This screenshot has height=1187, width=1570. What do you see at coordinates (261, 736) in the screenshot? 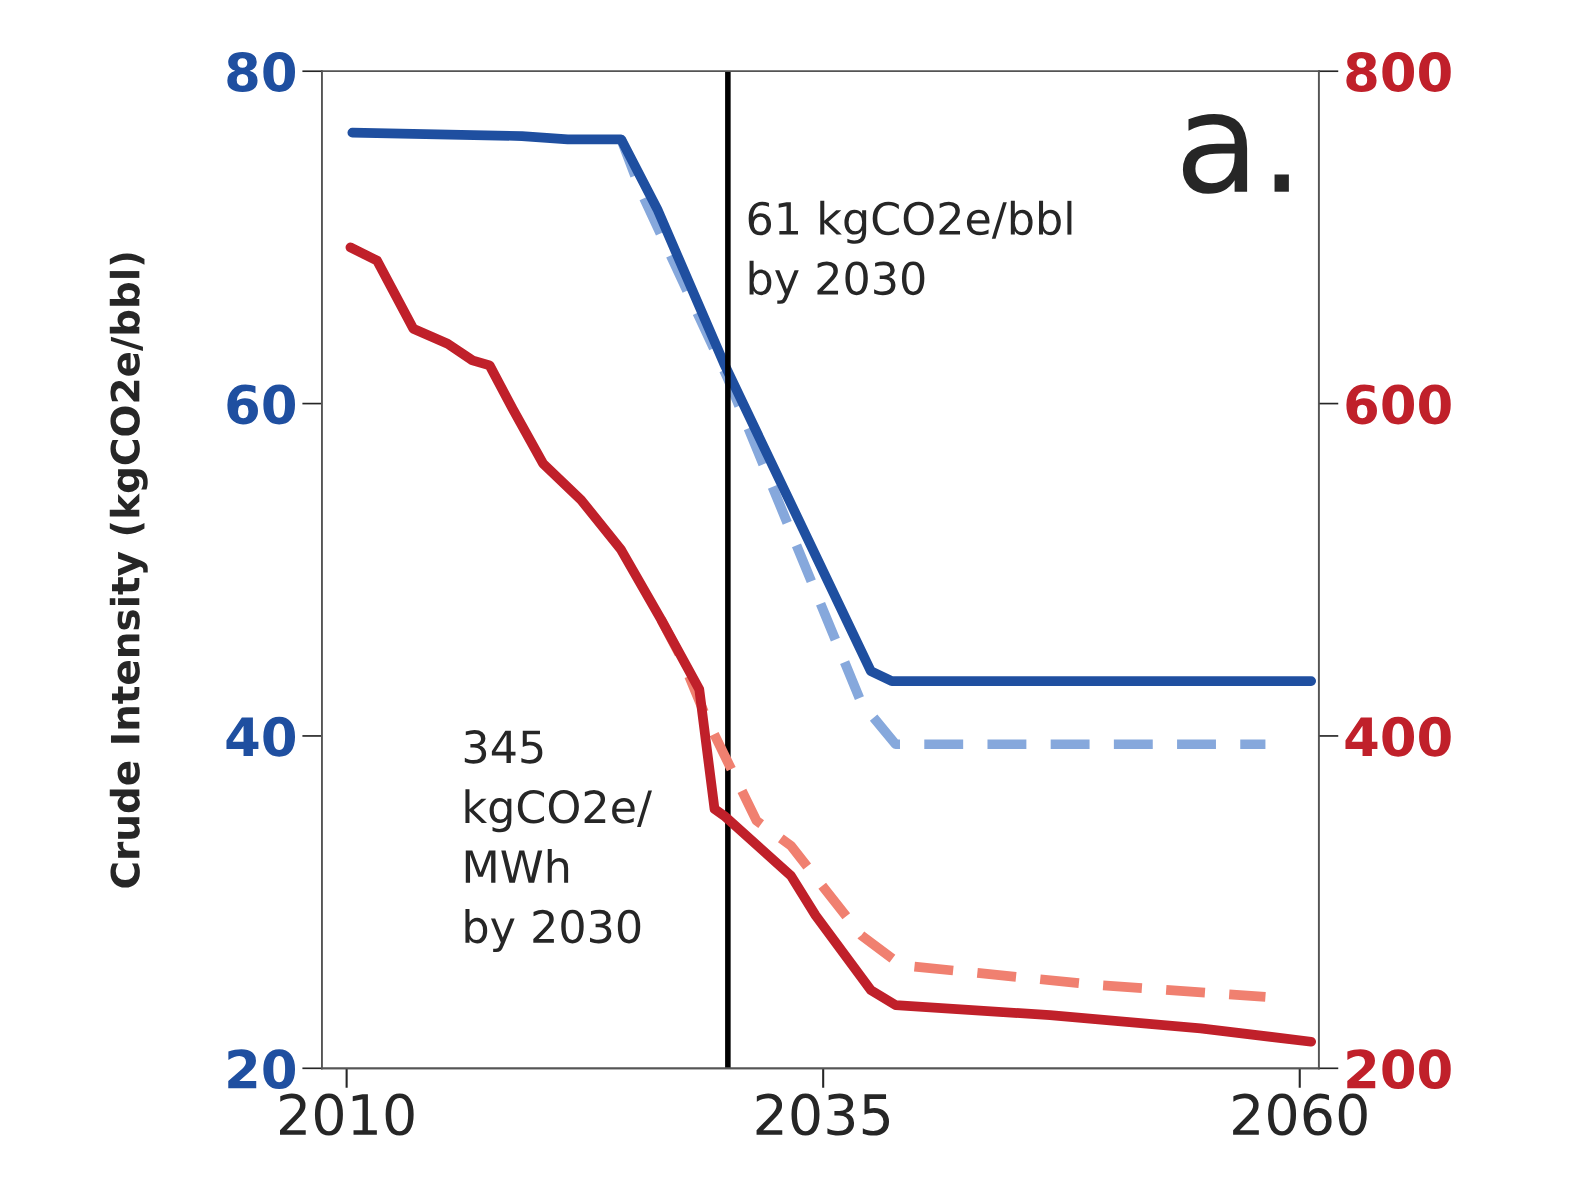
I see `y-tick-label: 40` at bounding box center [261, 736].